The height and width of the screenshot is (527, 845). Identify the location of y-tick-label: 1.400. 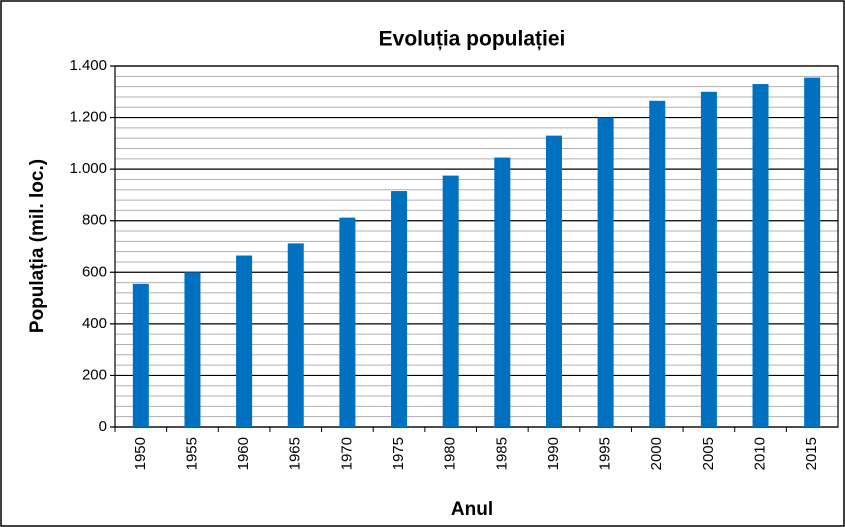
(88, 65).